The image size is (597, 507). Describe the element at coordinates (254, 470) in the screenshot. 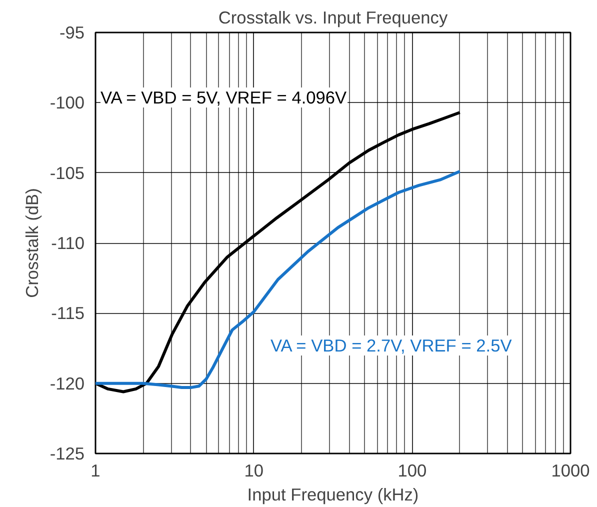

I see `x-tick-label: 10` at that location.